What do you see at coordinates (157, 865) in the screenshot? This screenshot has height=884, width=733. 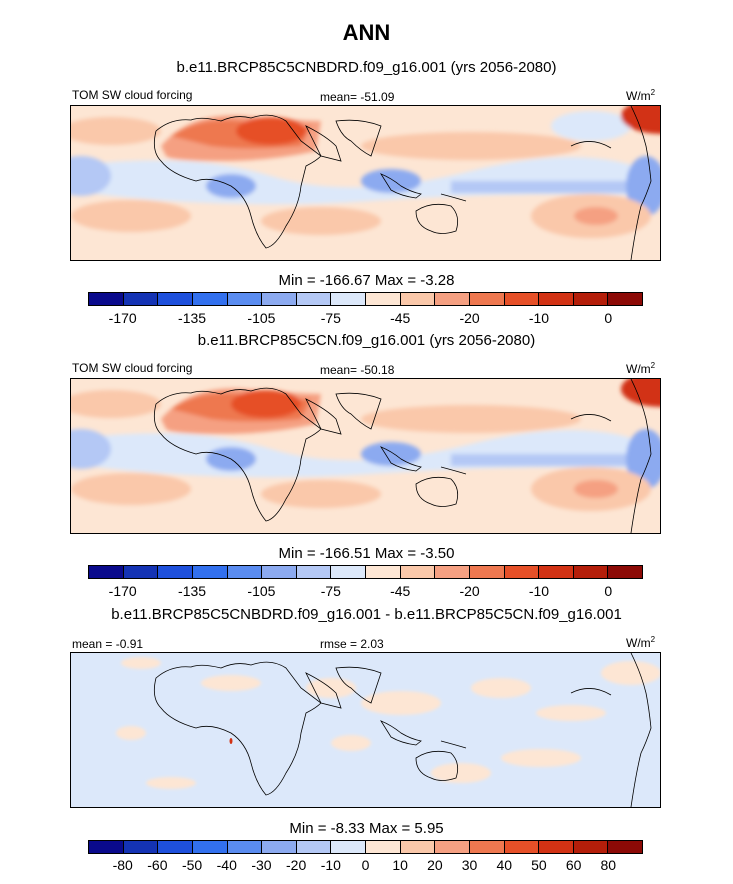 I see `colorbar-tick-label: -60` at bounding box center [157, 865].